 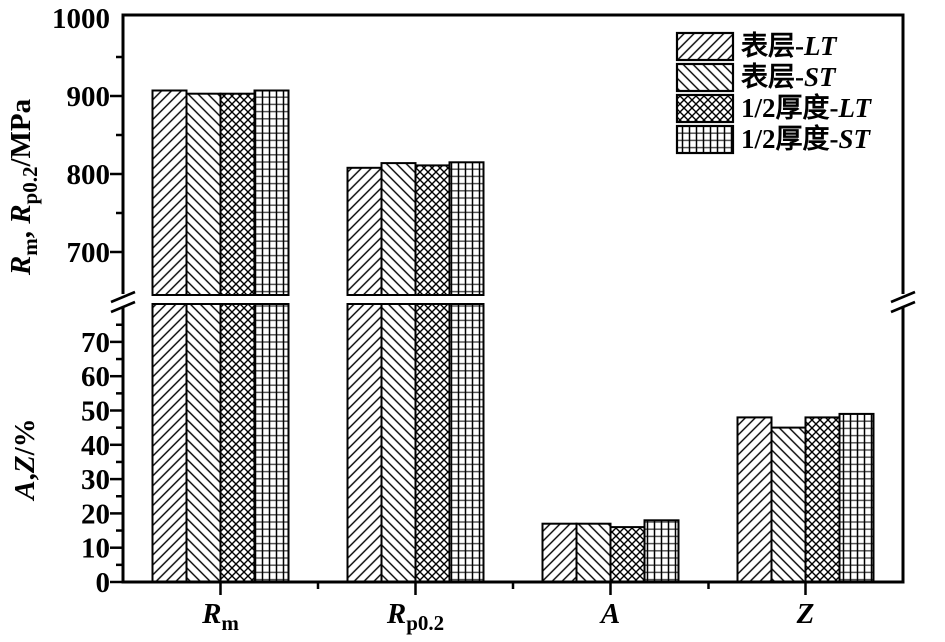 I want to click on bar-Rm-1/2厚度-ST-lower, so click(x=271, y=443).